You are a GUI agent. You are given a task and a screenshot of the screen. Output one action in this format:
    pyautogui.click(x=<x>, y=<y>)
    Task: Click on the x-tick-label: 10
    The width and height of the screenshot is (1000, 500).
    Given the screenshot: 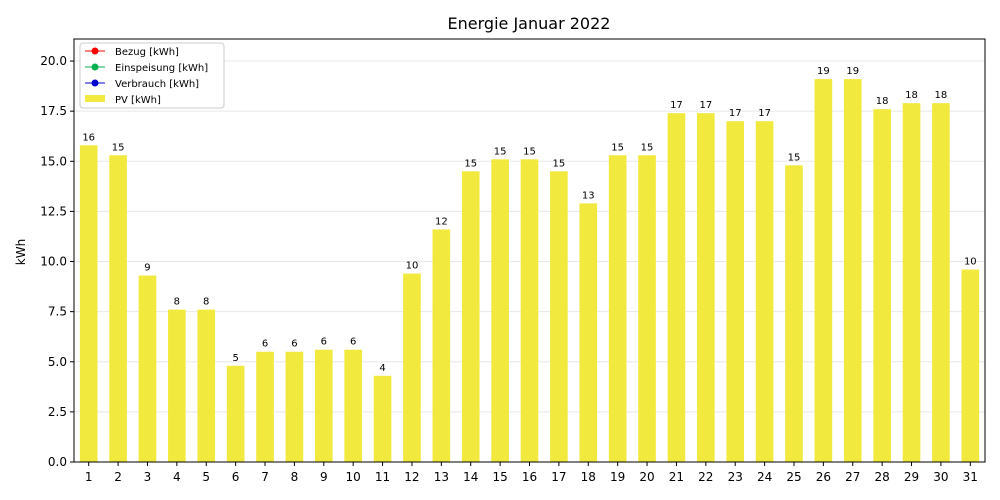 What is the action you would take?
    pyautogui.click(x=353, y=477)
    